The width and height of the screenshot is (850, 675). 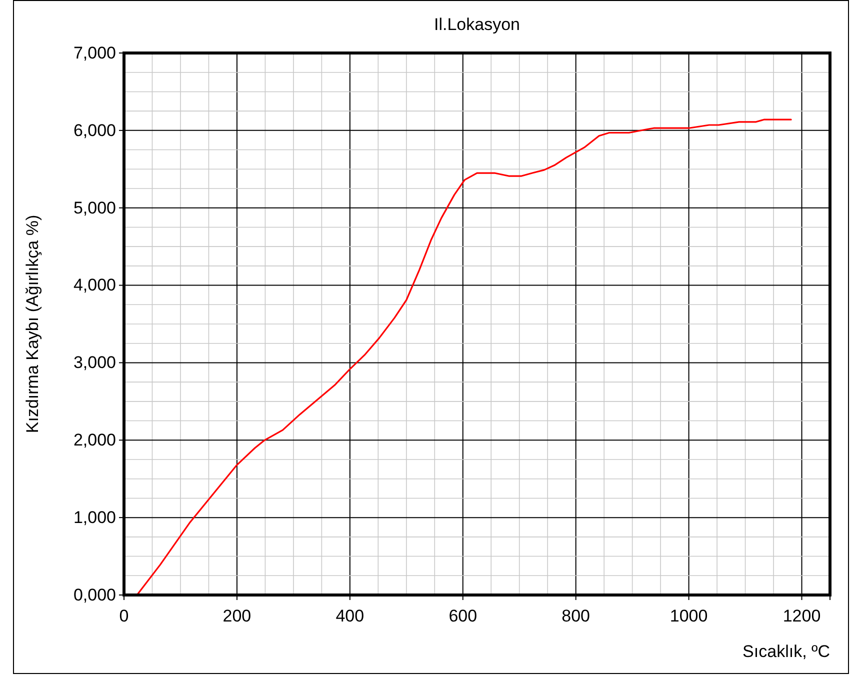 What do you see at coordinates (124, 616) in the screenshot?
I see `x-tick-label: 0` at bounding box center [124, 616].